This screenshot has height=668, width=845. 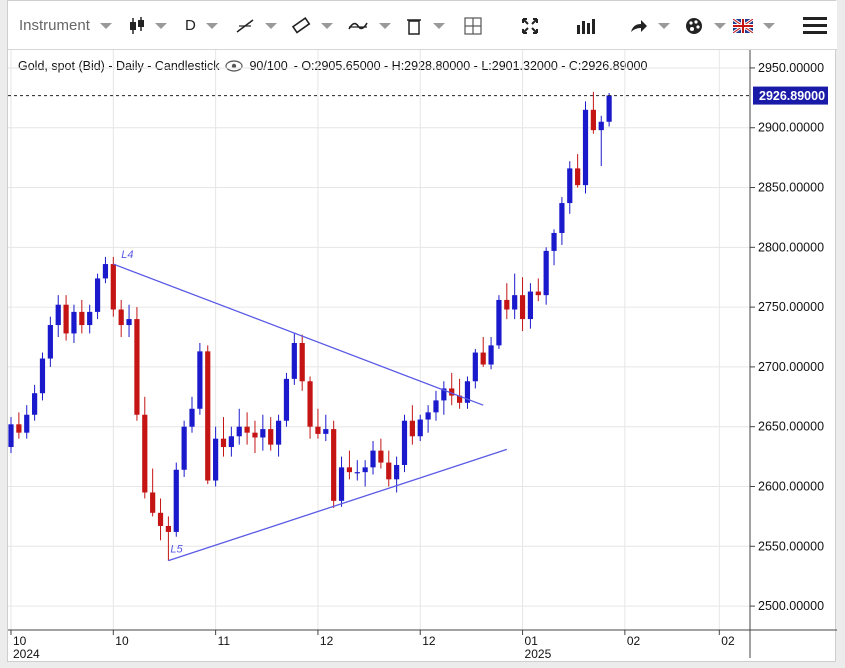 What do you see at coordinates (201, 25) in the screenshot?
I see `period-dropdown: D` at bounding box center [201, 25].